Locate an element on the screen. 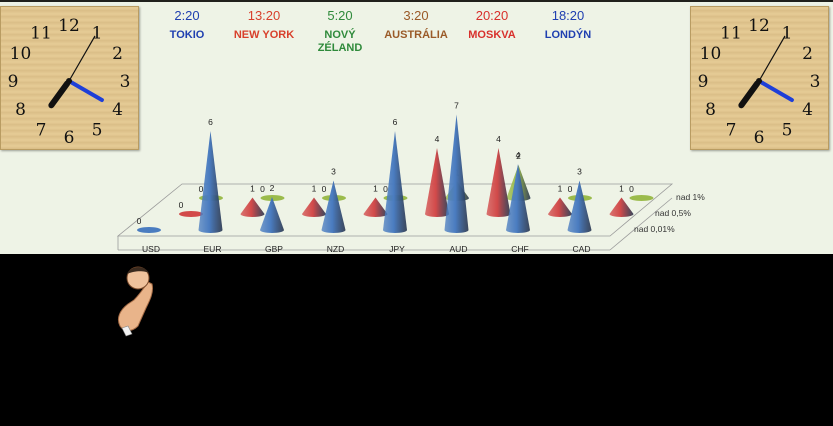  pointing-hand-icon is located at coordinates (135, 301).